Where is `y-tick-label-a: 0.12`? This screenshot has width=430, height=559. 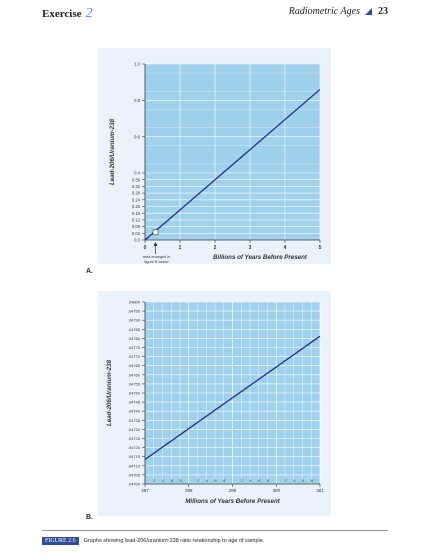 y-tick-label-a: 0.12 is located at coordinates (136, 220).